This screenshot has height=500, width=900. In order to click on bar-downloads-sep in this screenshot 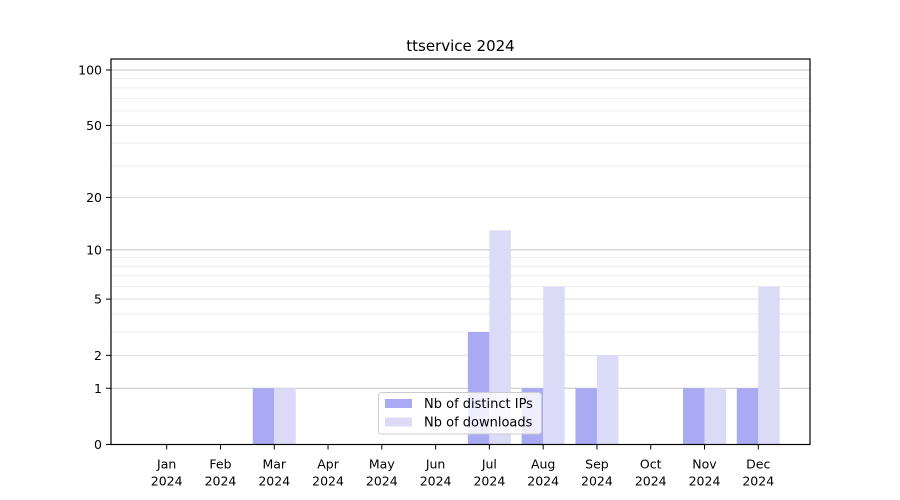, I will do `click(607, 400)`.